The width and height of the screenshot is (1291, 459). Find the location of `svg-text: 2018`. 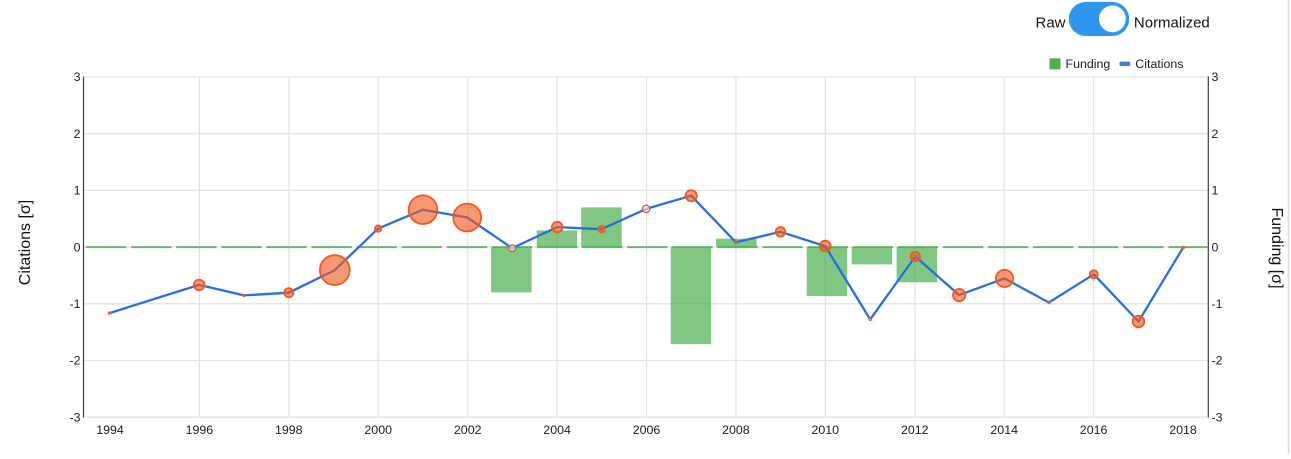

svg-text: 2018 is located at coordinates (1183, 430).